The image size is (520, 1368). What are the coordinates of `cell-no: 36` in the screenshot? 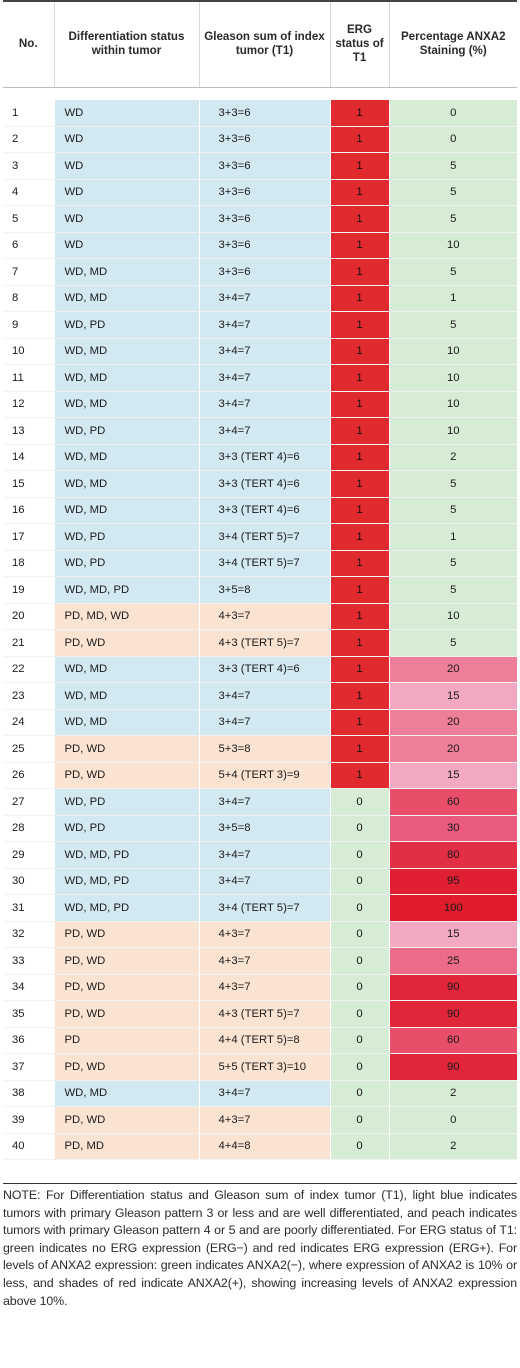 It's located at (28, 1040).